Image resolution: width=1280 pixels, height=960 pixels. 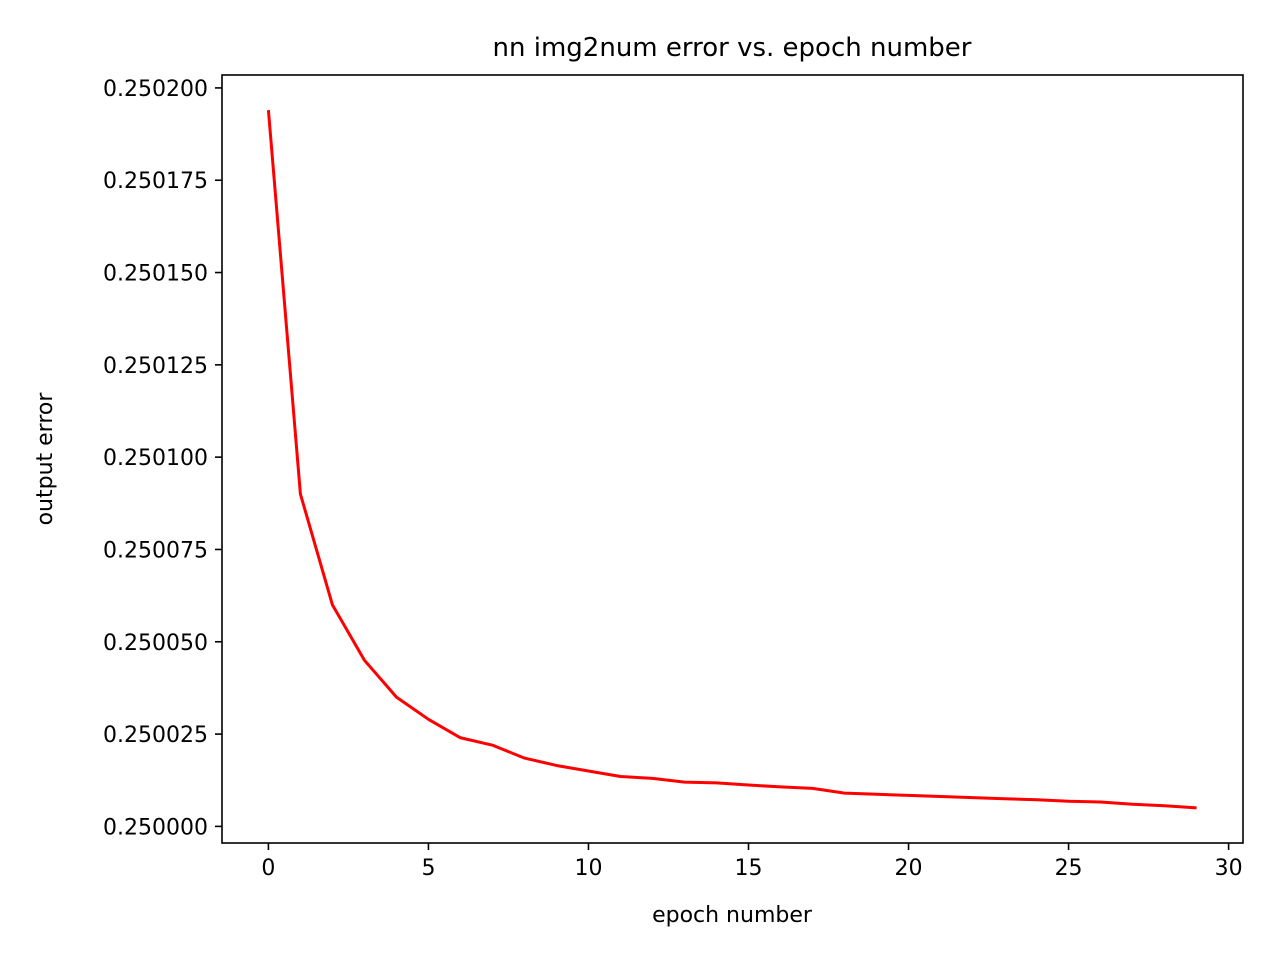 What do you see at coordinates (155, 366) in the screenshot?
I see `y-tick-label: 0.250125` at bounding box center [155, 366].